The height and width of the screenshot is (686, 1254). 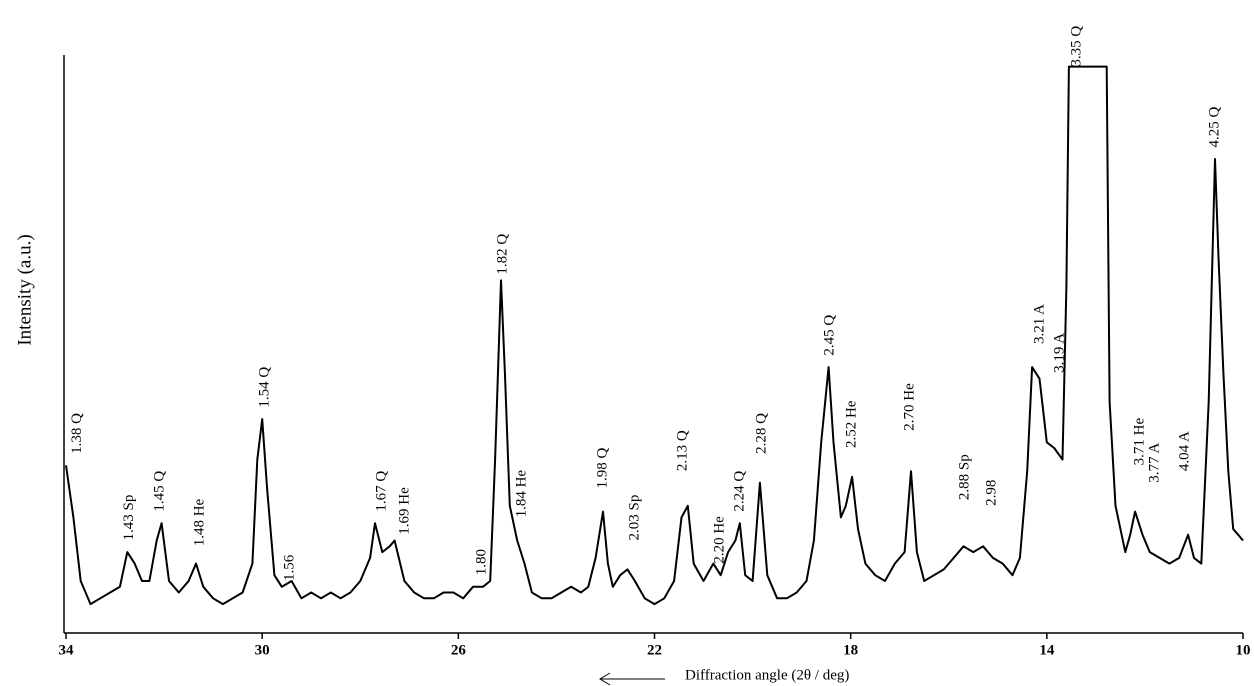 What do you see at coordinates (602, 468) in the screenshot?
I see `peak-label: 1.98 Q` at bounding box center [602, 468].